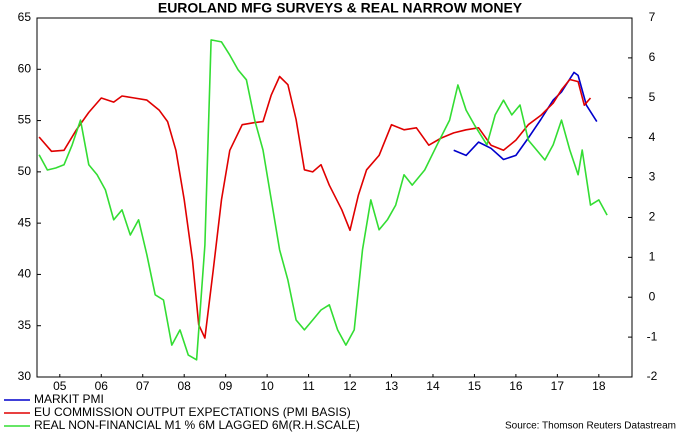 The height and width of the screenshot is (434, 680). Describe the element at coordinates (475, 386) in the screenshot. I see `x-tick-label: 15` at that location.